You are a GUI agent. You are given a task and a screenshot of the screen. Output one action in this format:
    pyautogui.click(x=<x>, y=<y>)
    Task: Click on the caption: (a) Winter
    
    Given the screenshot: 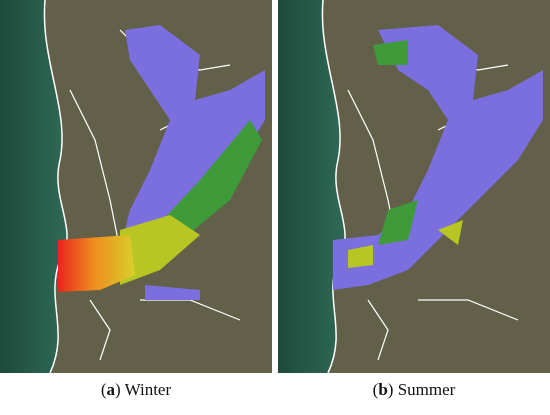 What is the action you would take?
    pyautogui.click(x=136, y=390)
    